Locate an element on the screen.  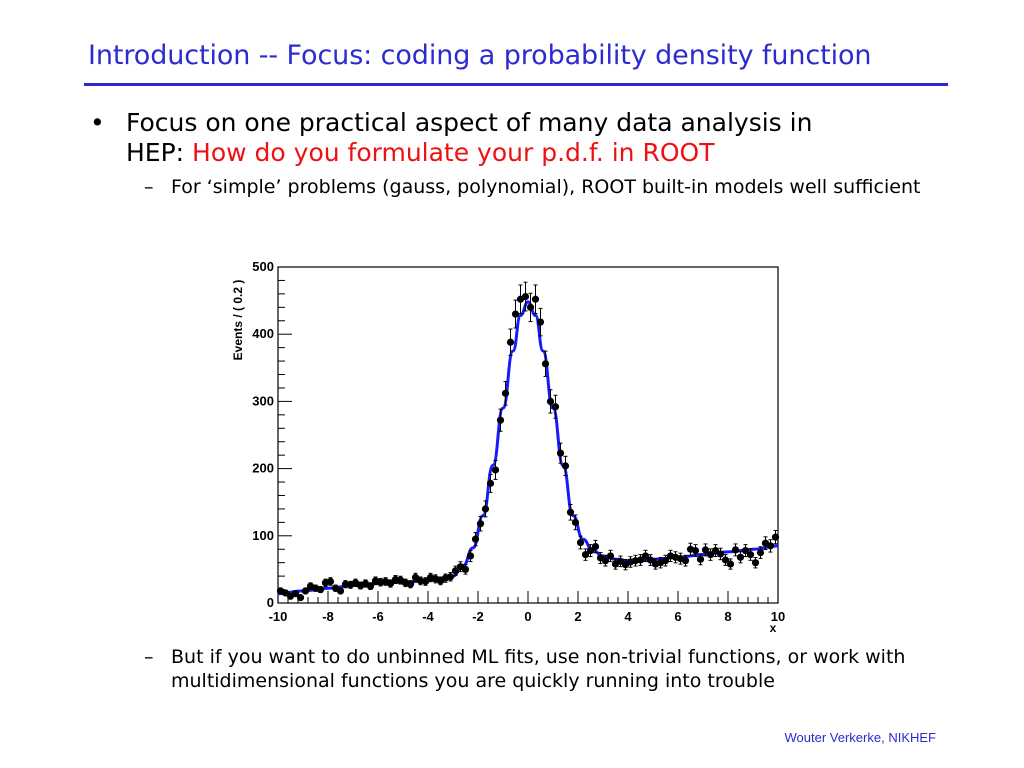
x-tick-label: -10 is located at coordinates (278, 616).